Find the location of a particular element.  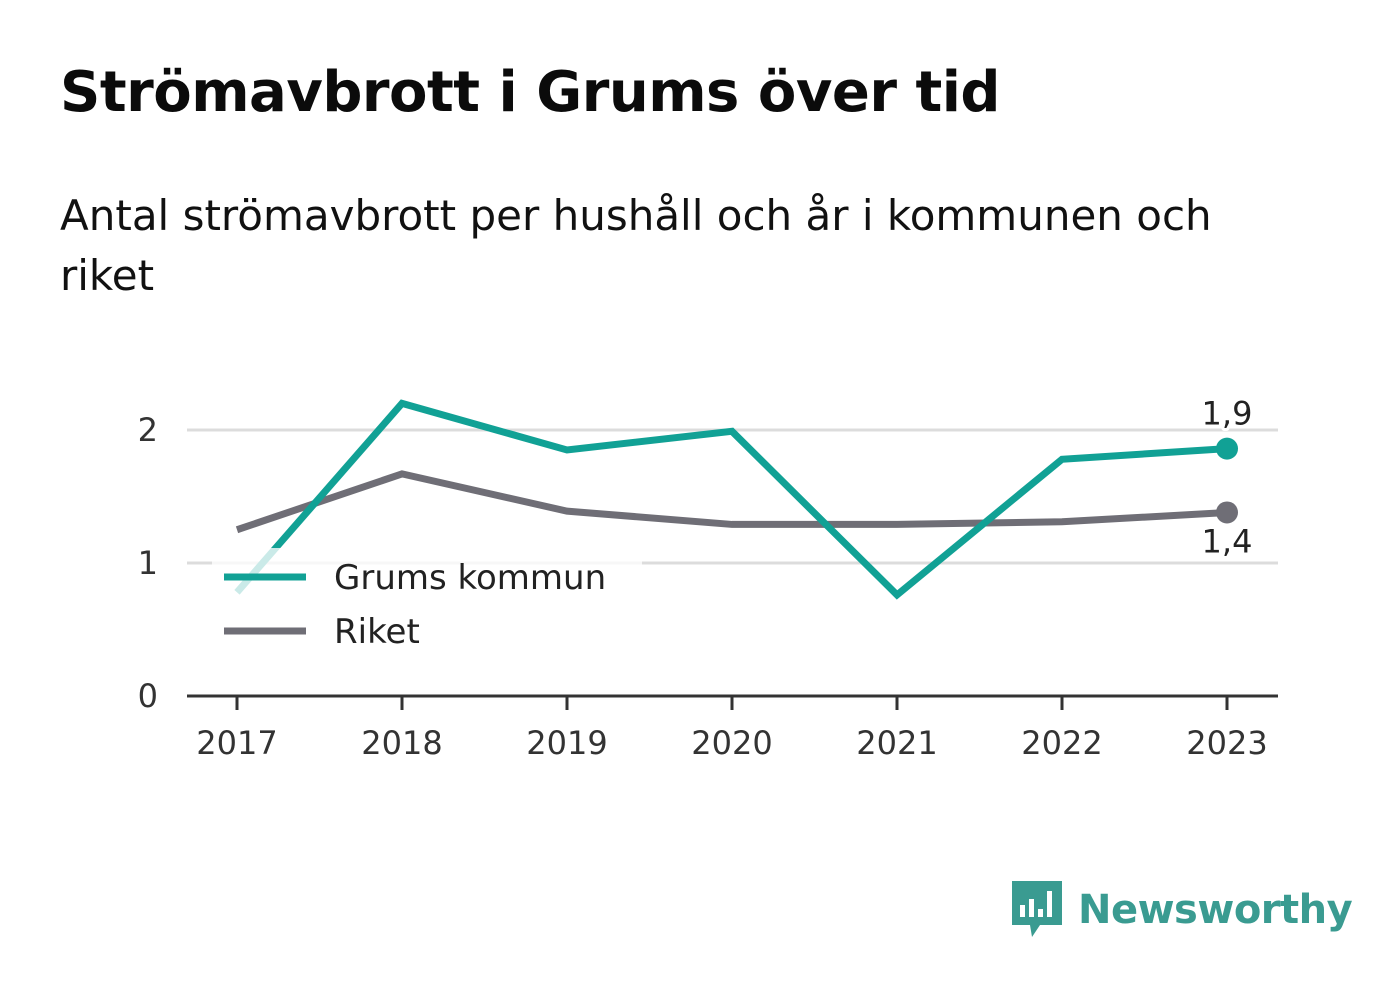

y-tick-label: 0 is located at coordinates (148, 696).